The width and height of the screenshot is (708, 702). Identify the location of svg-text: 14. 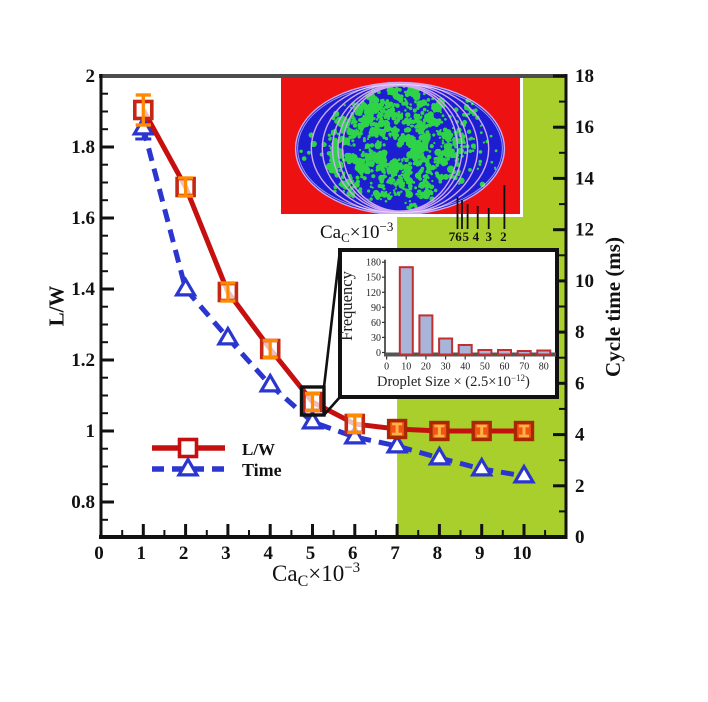
(585, 178).